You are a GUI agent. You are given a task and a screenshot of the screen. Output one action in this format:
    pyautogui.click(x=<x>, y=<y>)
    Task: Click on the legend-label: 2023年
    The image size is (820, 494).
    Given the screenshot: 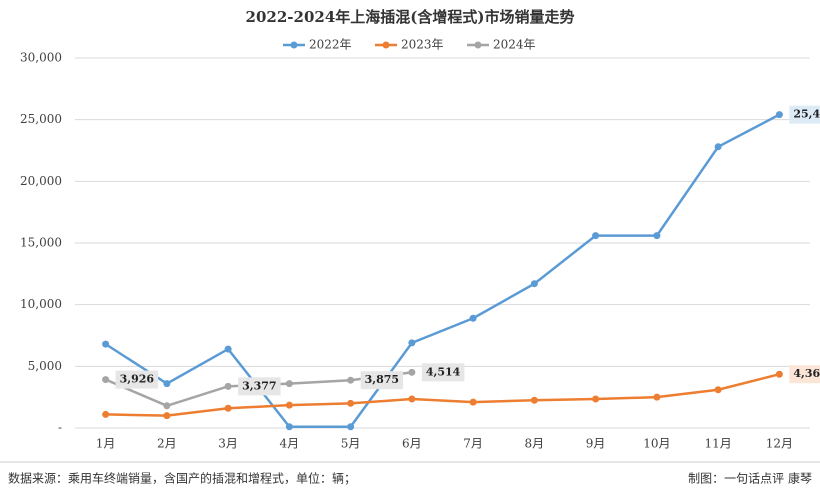 What is the action you would take?
    pyautogui.click(x=422, y=45)
    